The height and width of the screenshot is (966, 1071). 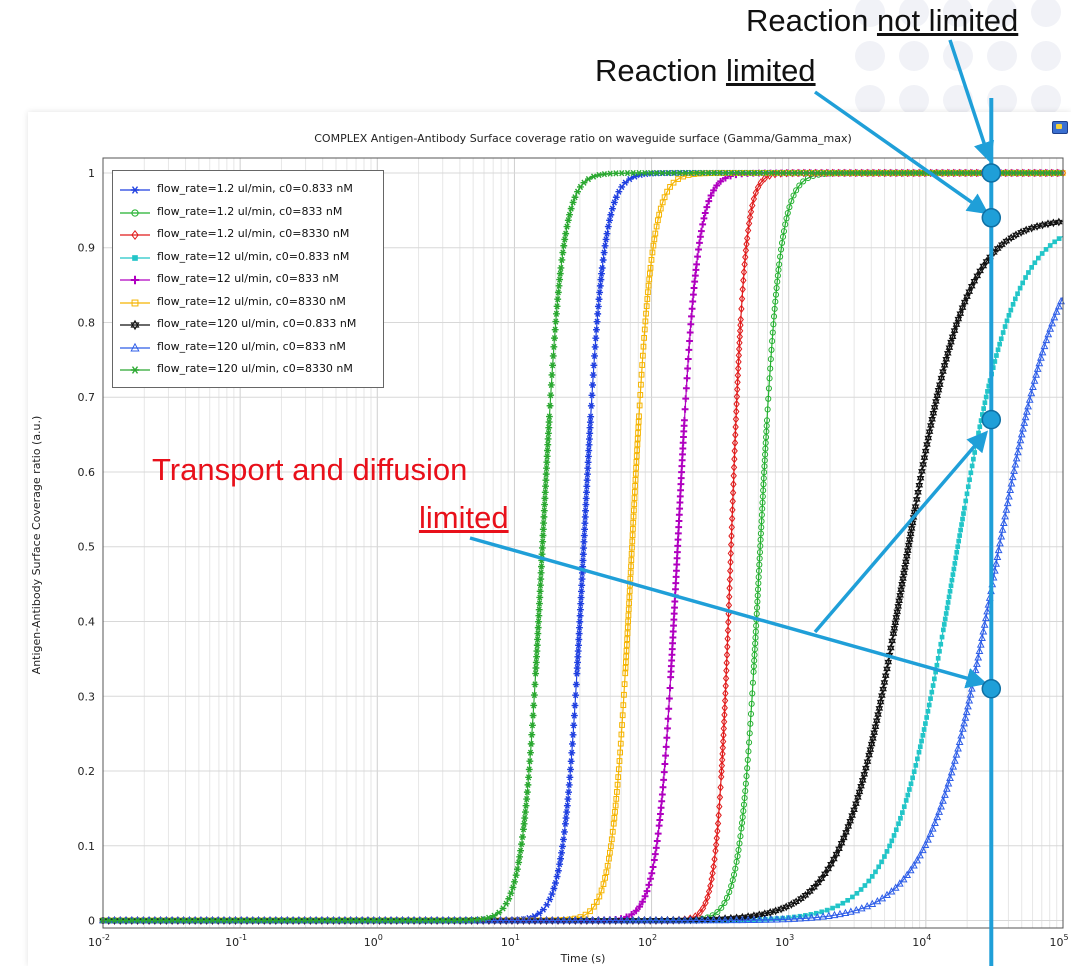 What do you see at coordinates (1060, 127) in the screenshot?
I see `image-export-icon` at bounding box center [1060, 127].